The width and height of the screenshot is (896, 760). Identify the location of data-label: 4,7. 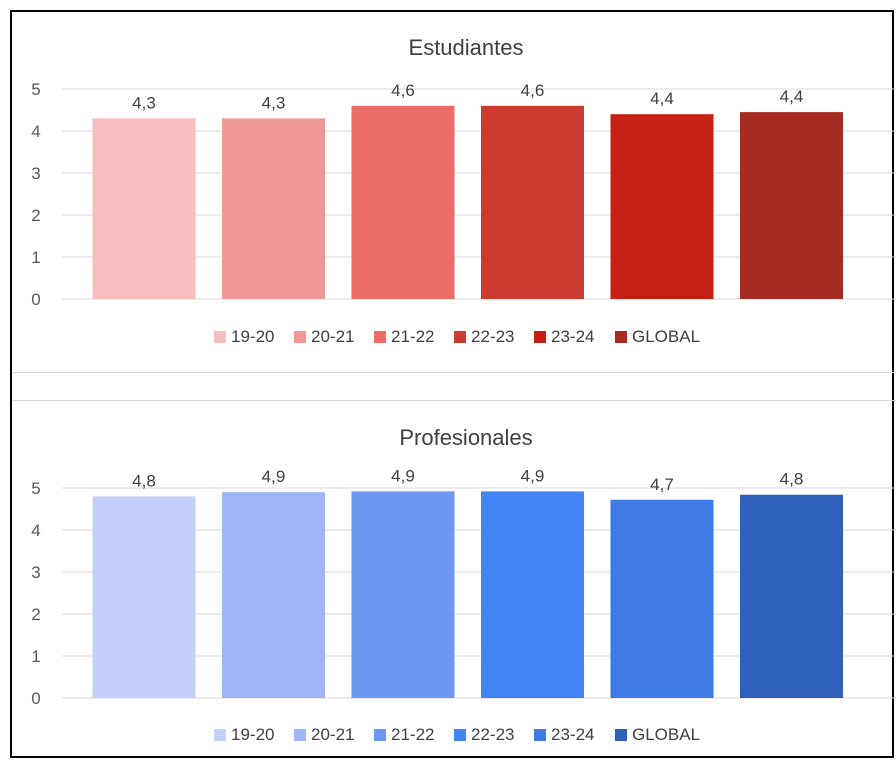
(662, 484).